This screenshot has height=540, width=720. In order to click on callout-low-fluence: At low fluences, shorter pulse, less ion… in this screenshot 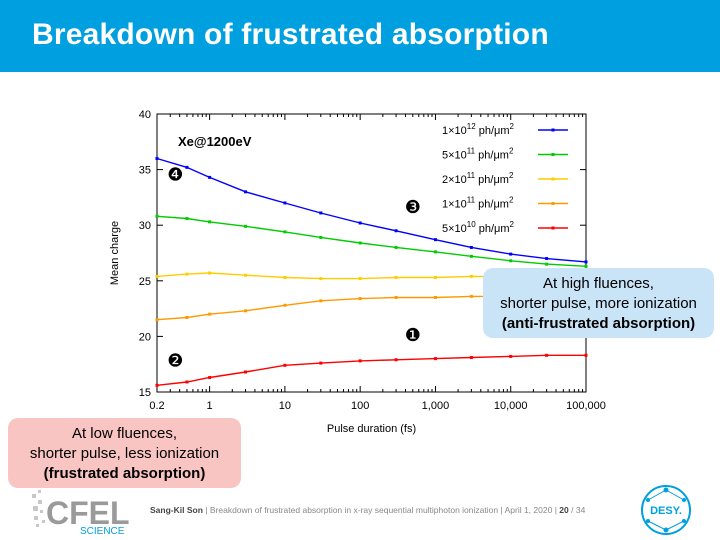, I will do `click(124, 453)`.